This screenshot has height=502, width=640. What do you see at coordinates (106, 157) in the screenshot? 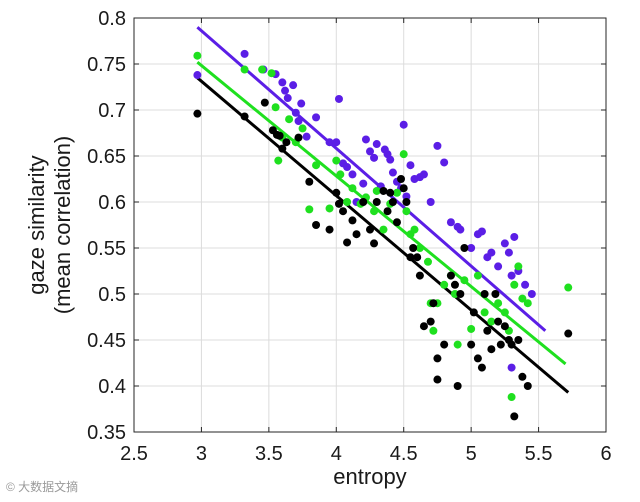
I see `y-tick-label: 0.65` at bounding box center [106, 157].